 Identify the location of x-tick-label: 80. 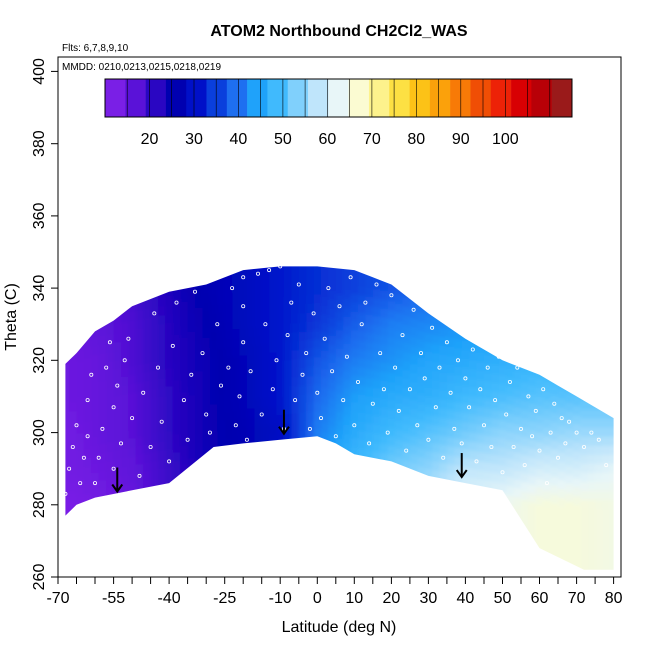
(614, 598).